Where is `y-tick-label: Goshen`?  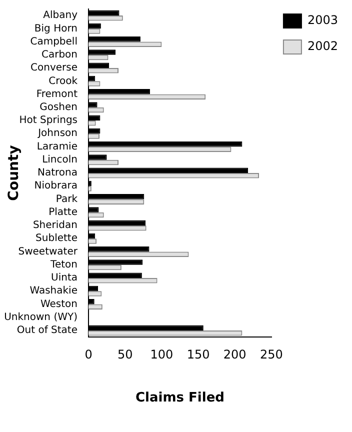 y-tick-label: Goshen is located at coordinates (59, 107).